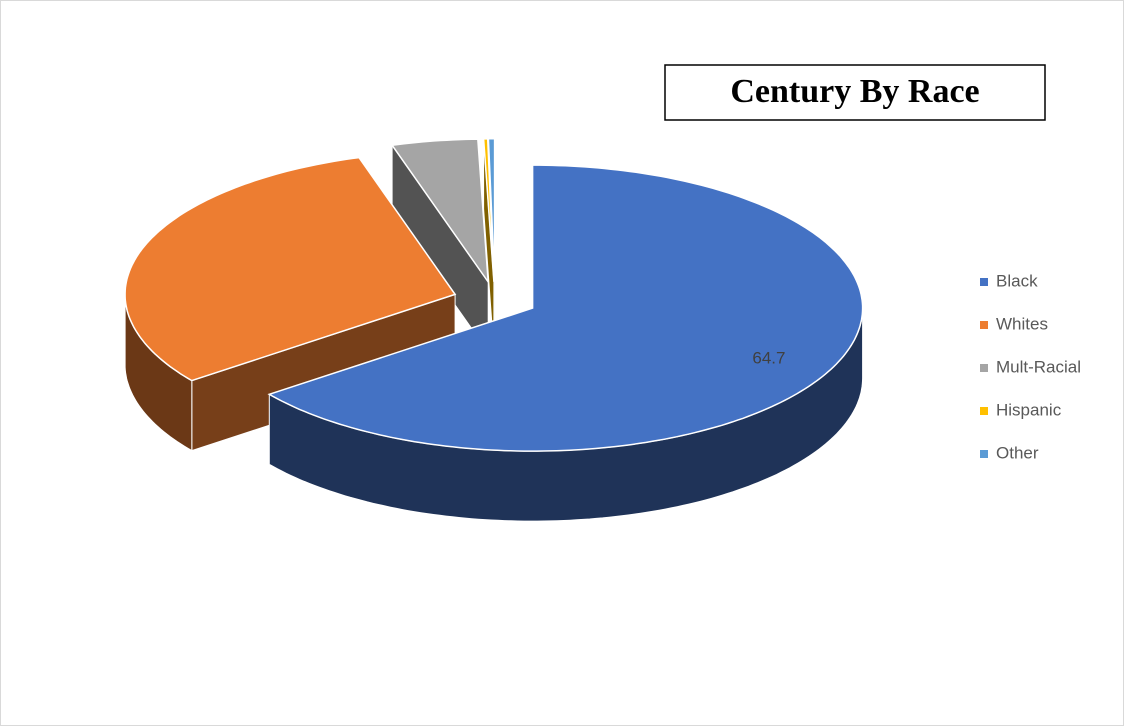  Describe the element at coordinates (1038, 366) in the screenshot. I see `legend-label: Mult-Racial` at that location.